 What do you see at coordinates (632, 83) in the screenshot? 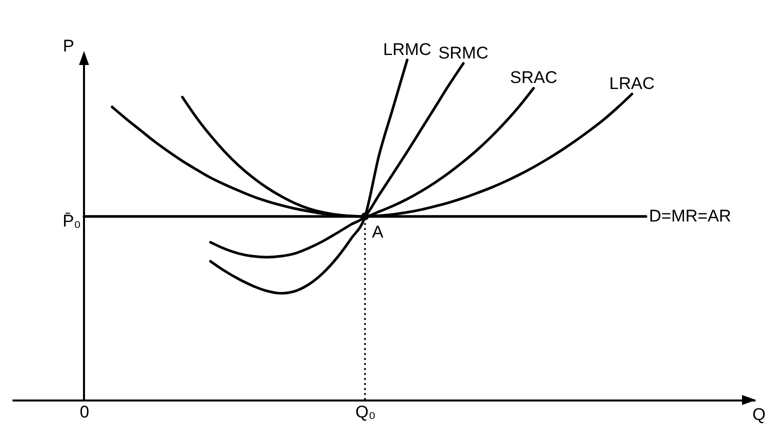
I see `series-label: LRAC` at bounding box center [632, 83].